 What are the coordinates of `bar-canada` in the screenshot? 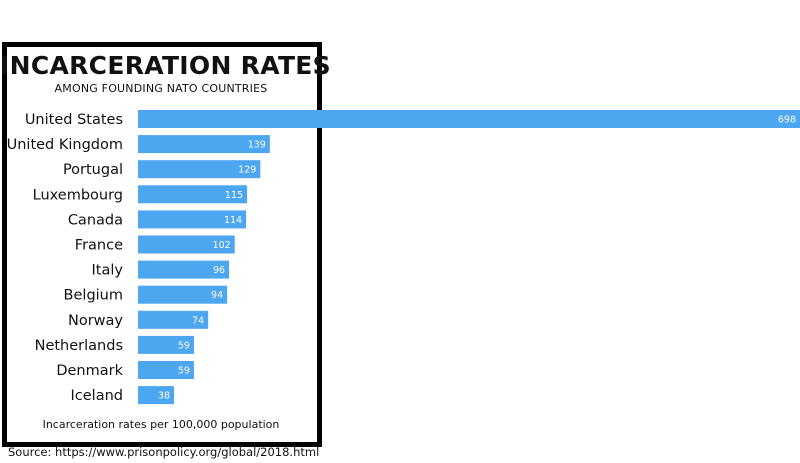 It's located at (192, 219).